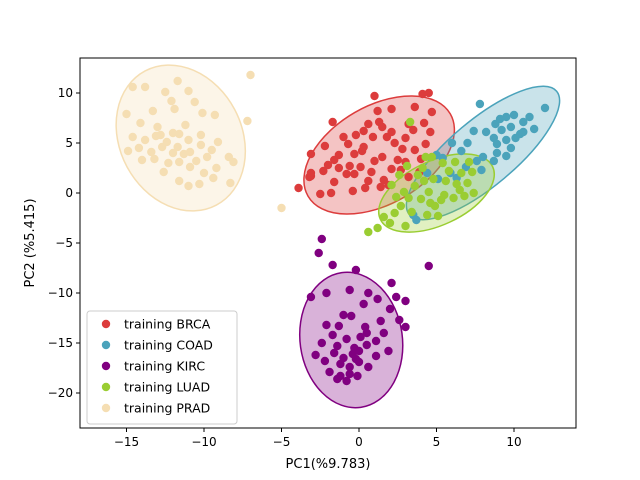 This screenshot has height=480, width=640. Describe the element at coordinates (64, 243) in the screenshot. I see `y-axis-ticks: −20 −15 −10 −5 0 5 10` at that location.